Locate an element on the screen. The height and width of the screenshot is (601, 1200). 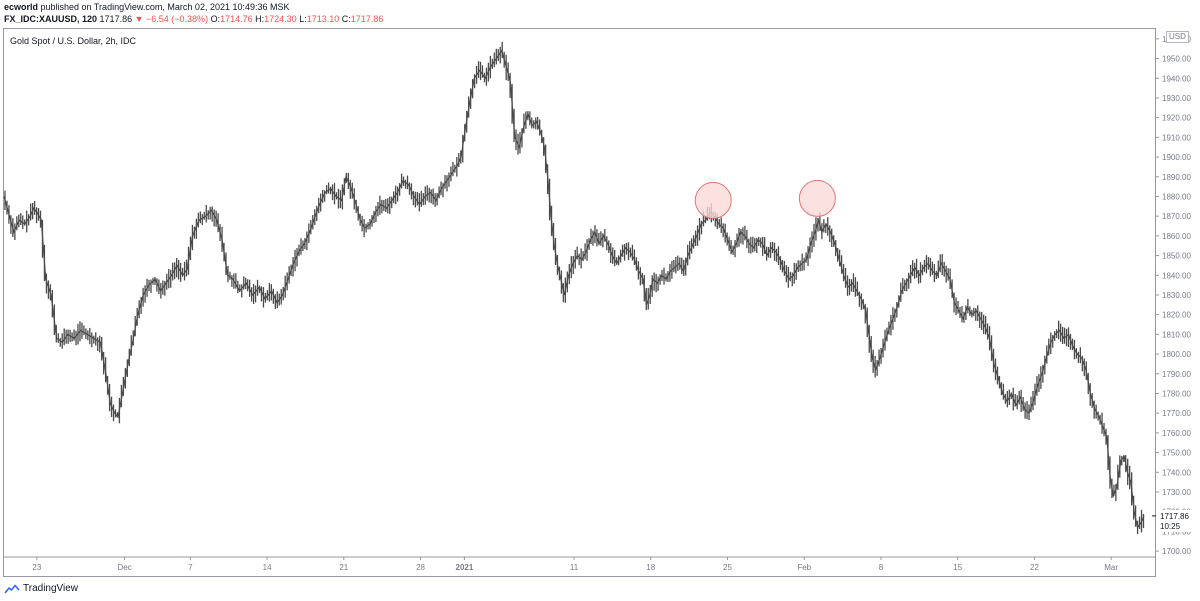
footer: TradingView is located at coordinates (41, 588).